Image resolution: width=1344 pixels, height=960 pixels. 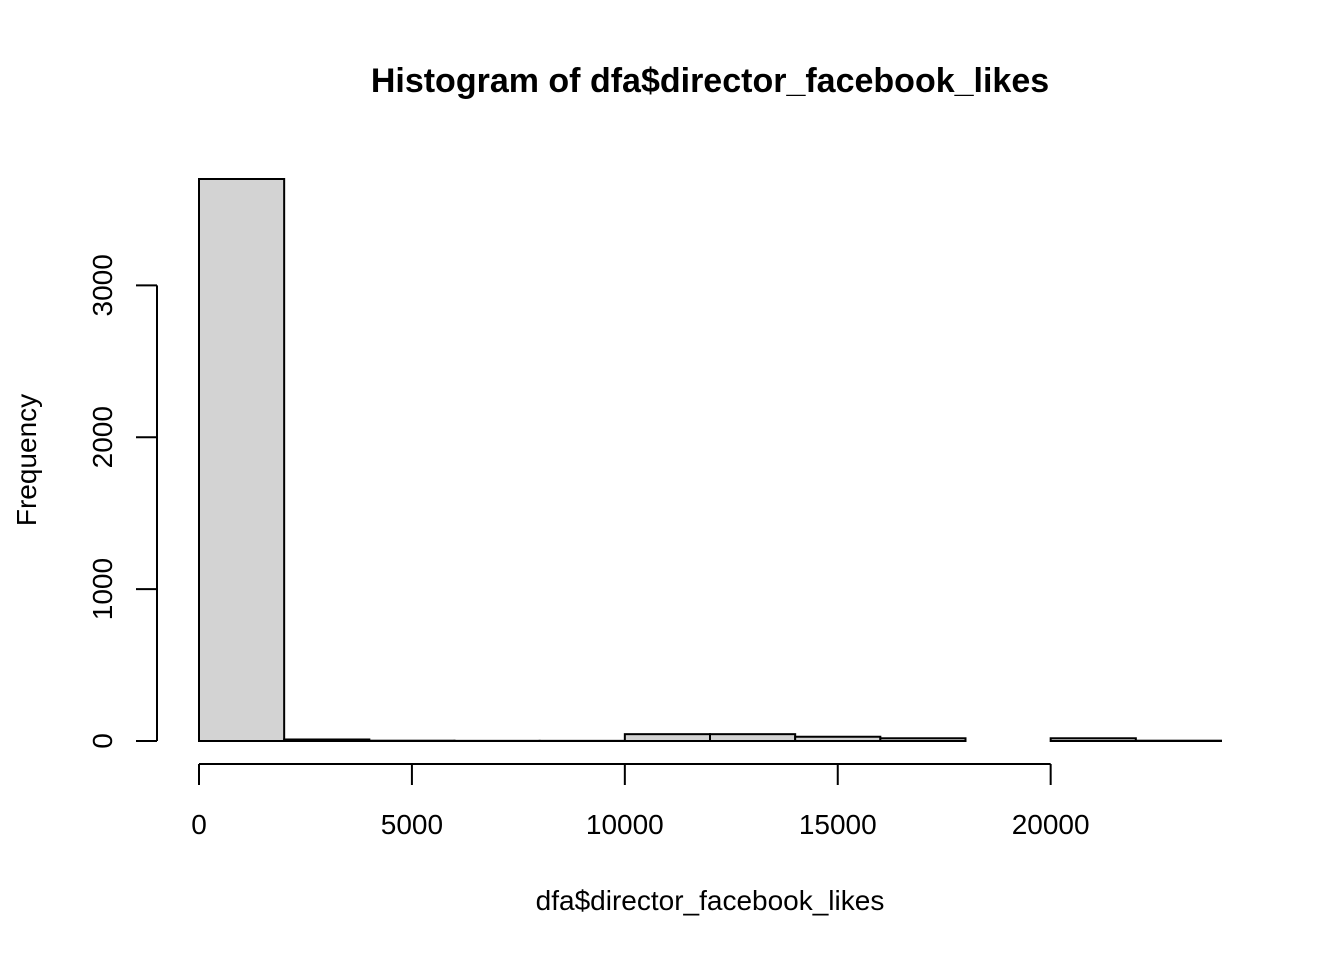 I want to click on y-axis: 0 1000 2000 3000, so click(x=122, y=501).